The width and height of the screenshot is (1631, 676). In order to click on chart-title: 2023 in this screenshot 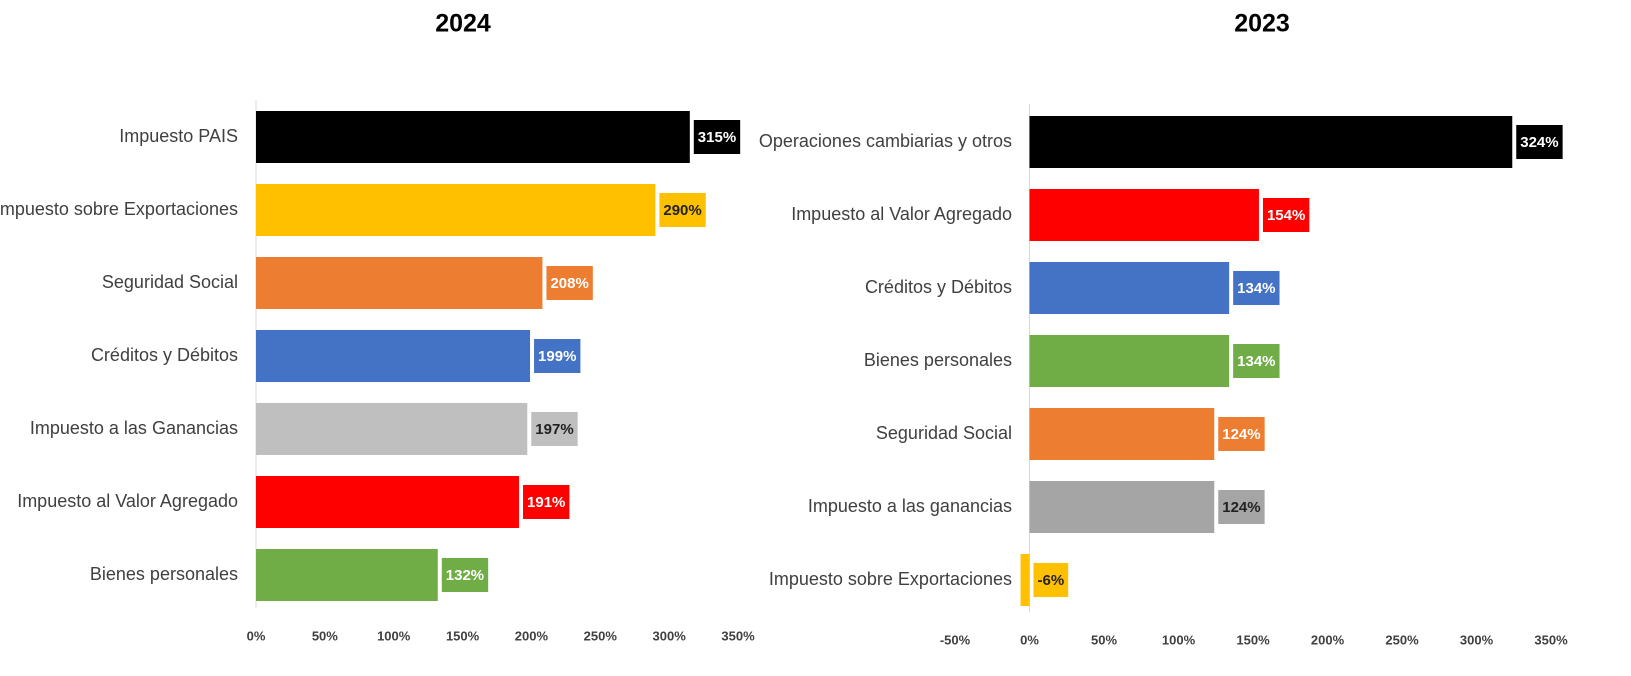, I will do `click(1262, 24)`.